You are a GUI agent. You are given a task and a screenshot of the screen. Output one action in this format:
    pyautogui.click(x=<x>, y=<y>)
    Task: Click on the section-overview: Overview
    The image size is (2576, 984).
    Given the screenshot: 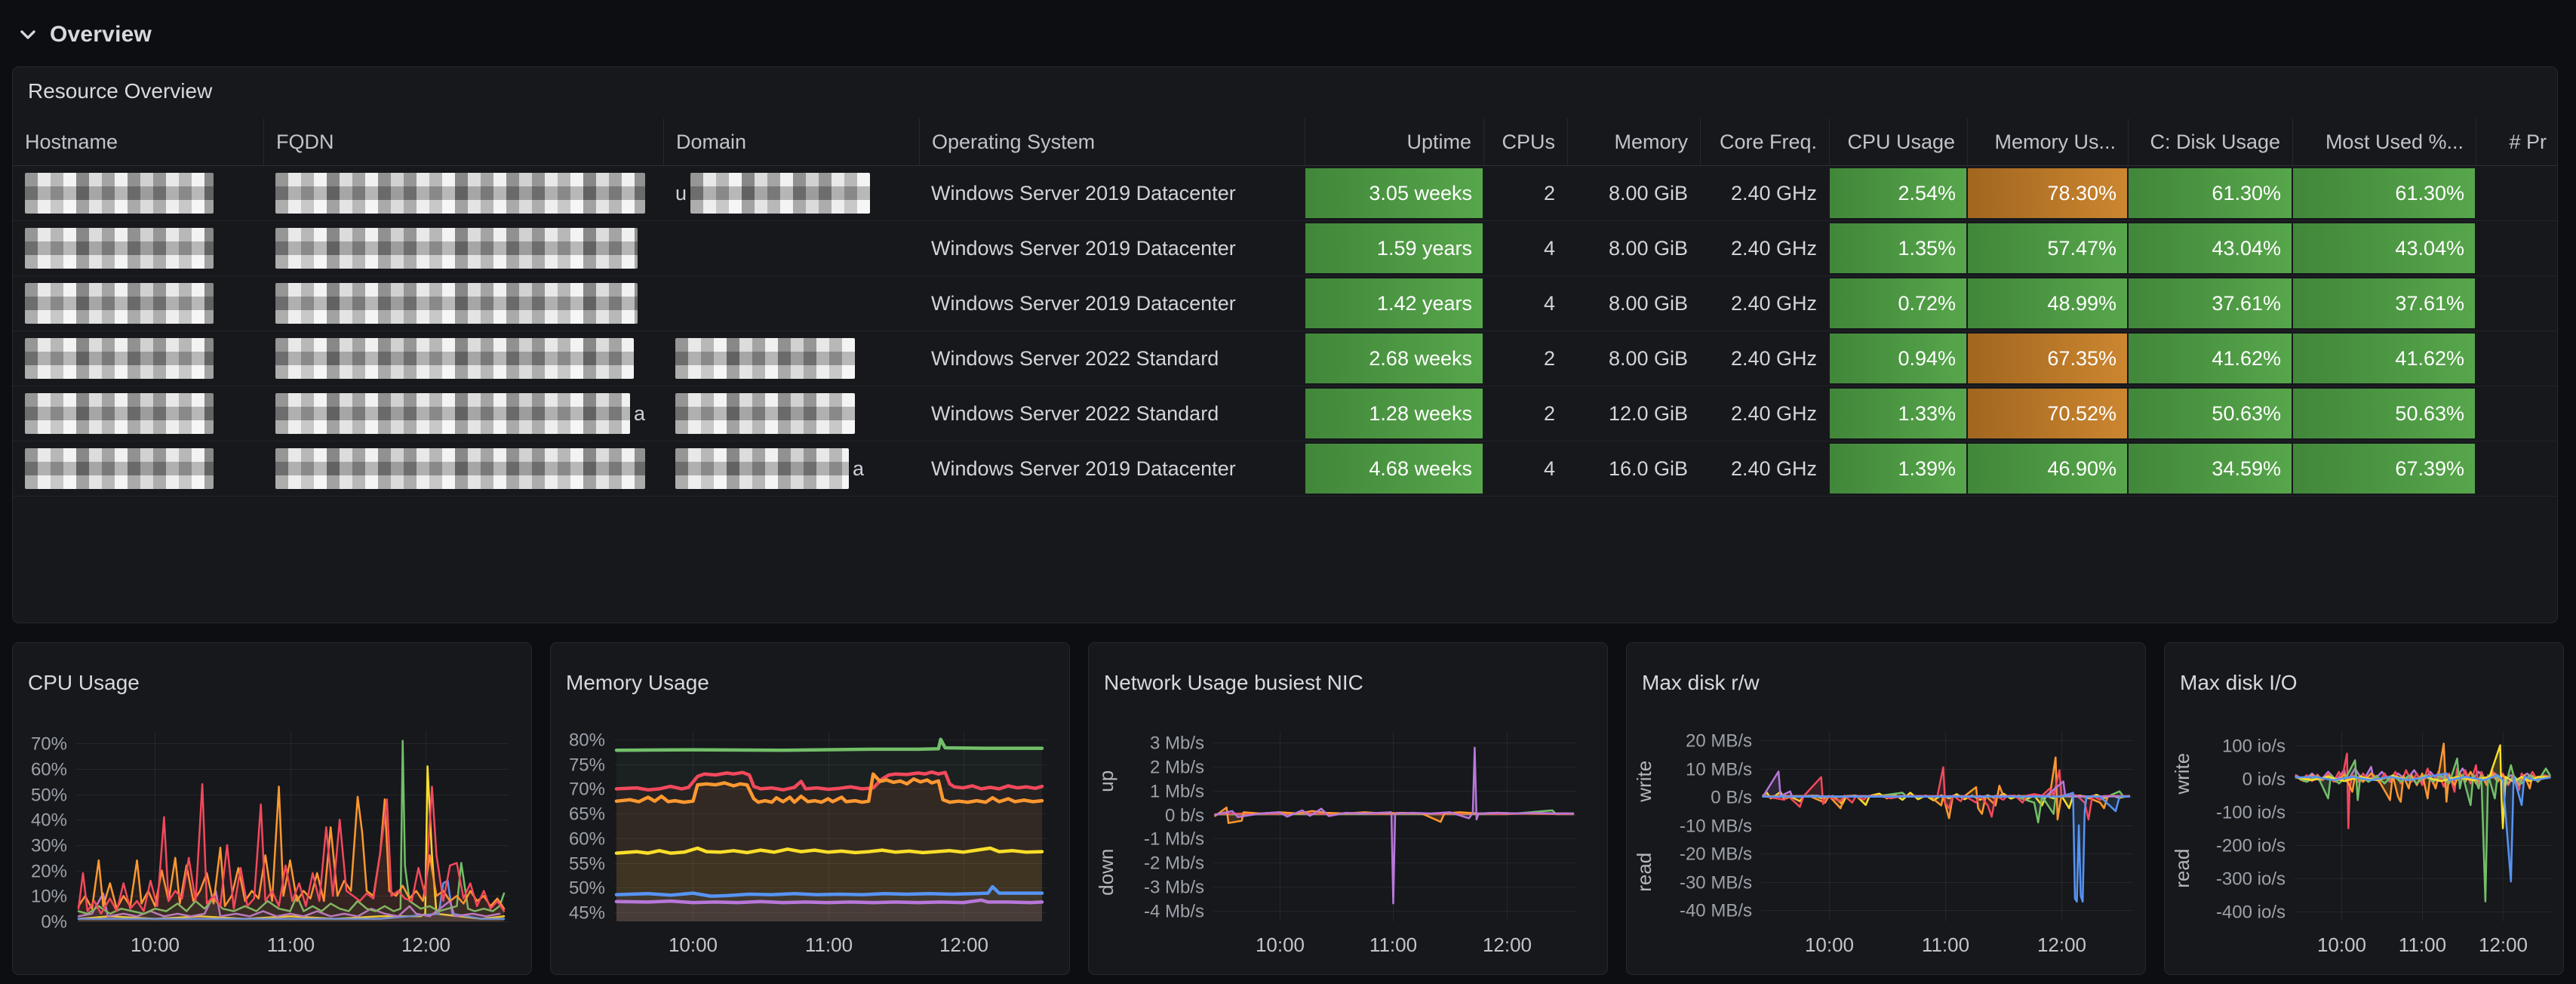 What is the action you would take?
    pyautogui.click(x=1288, y=28)
    